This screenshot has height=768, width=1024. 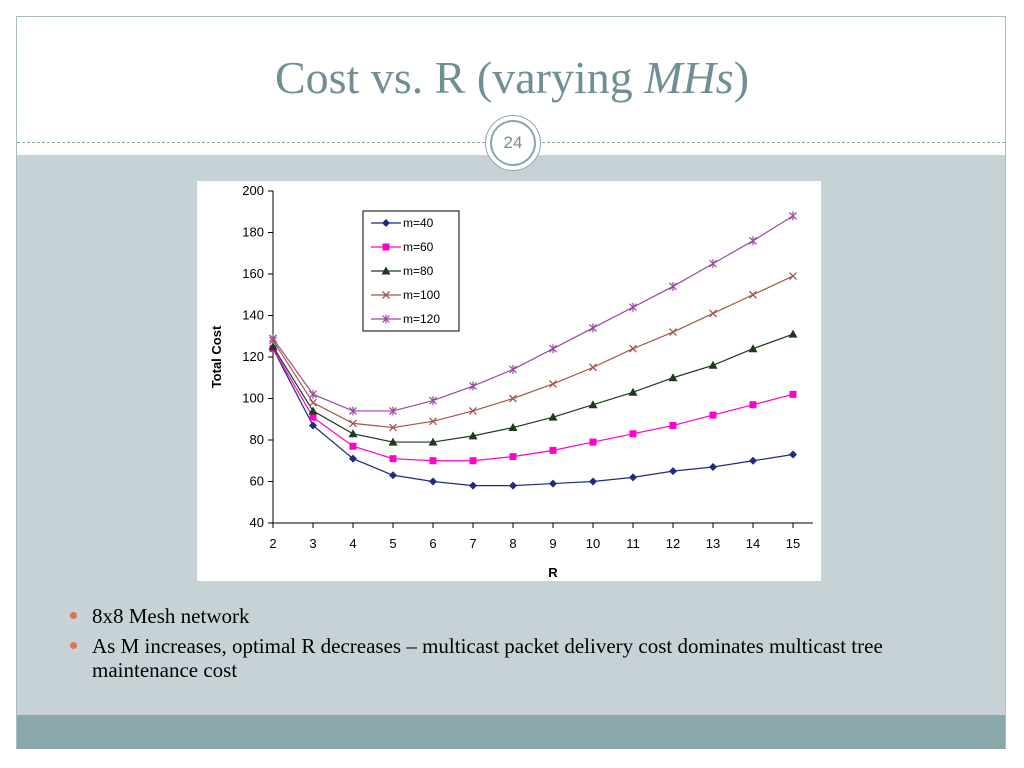 What do you see at coordinates (689, 77) in the screenshot?
I see `title-italic: MHs` at bounding box center [689, 77].